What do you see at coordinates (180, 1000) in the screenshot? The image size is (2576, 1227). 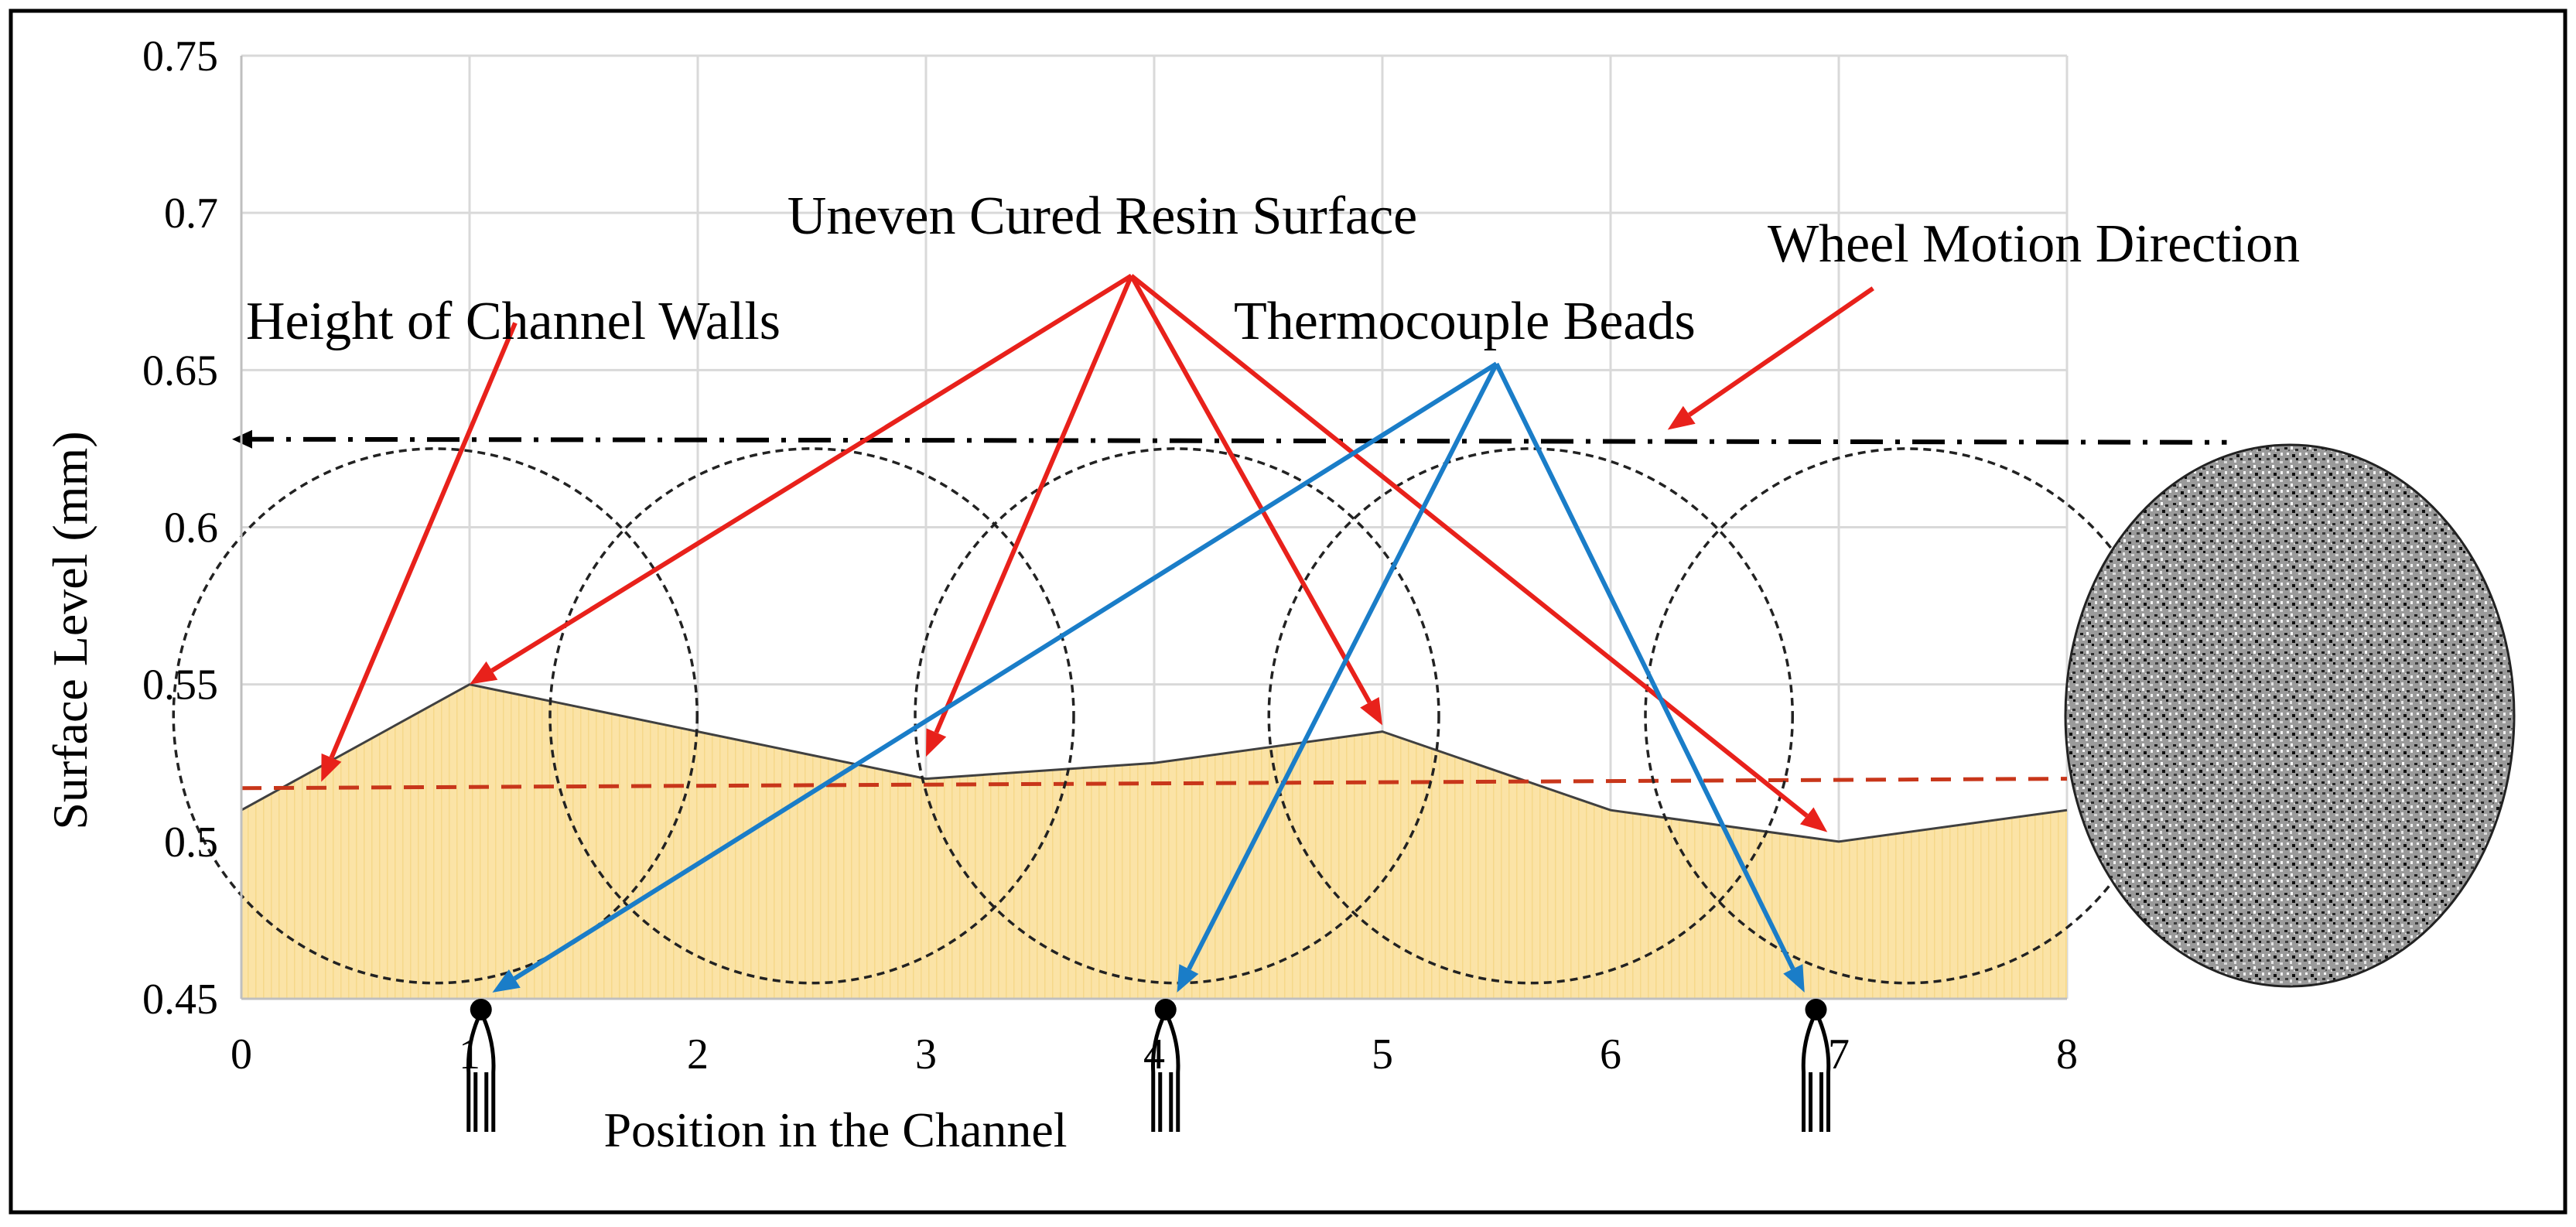 I see `y-tick-label: 0.45` at bounding box center [180, 1000].